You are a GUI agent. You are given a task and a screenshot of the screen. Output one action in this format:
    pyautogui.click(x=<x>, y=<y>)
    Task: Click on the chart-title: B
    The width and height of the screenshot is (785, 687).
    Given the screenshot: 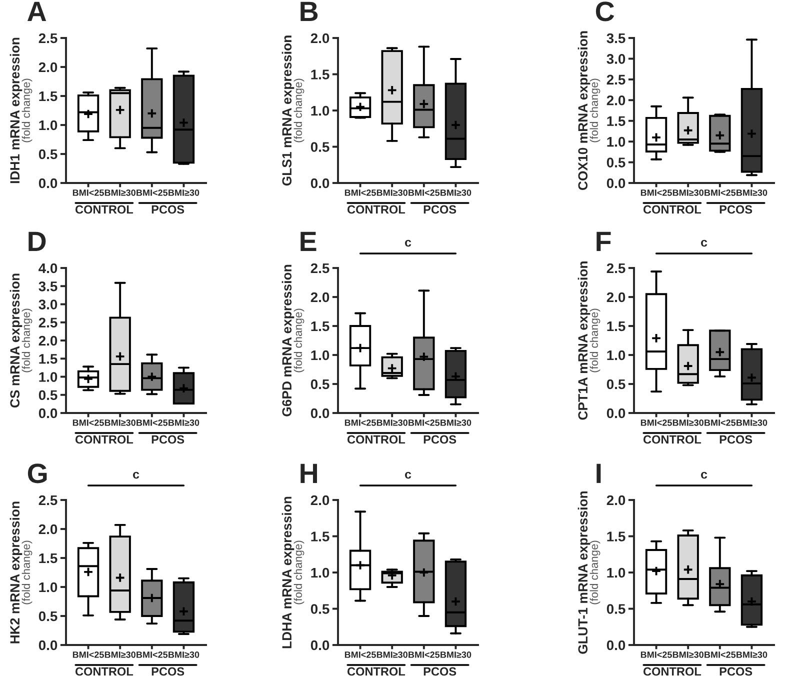 What is the action you would take?
    pyautogui.click(x=309, y=11)
    